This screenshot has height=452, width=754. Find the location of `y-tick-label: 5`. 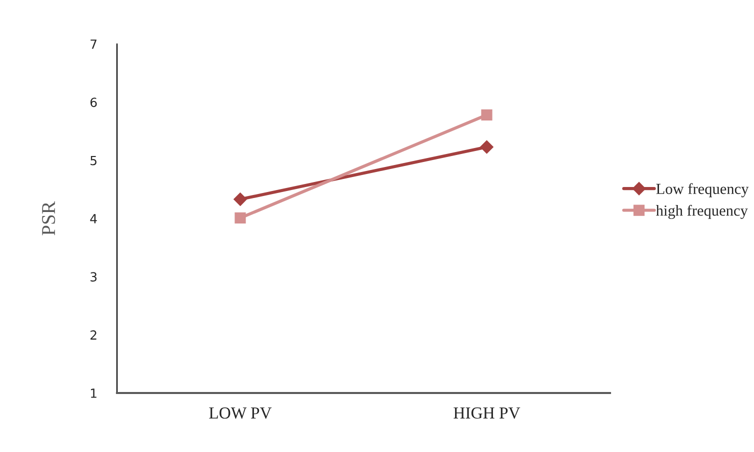

y-tick-label: 5 is located at coordinates (93, 161).